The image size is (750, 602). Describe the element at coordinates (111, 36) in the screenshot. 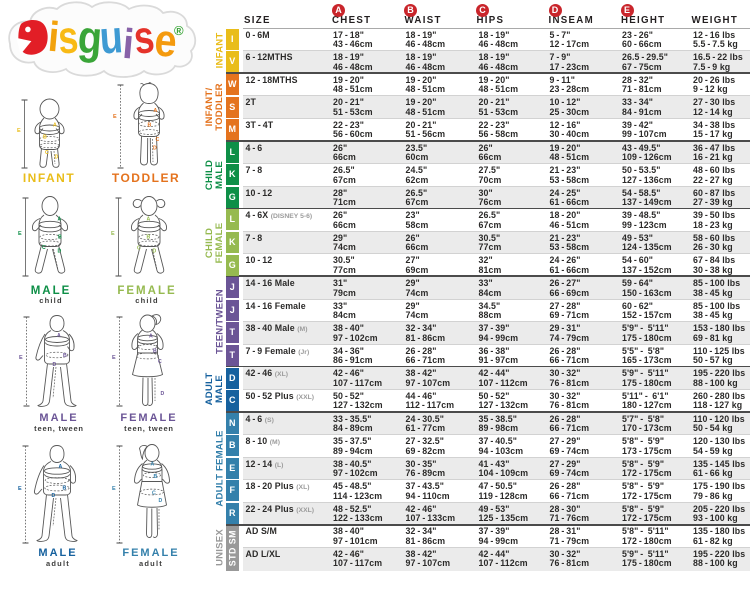

I see `svg-text: u` at that location.